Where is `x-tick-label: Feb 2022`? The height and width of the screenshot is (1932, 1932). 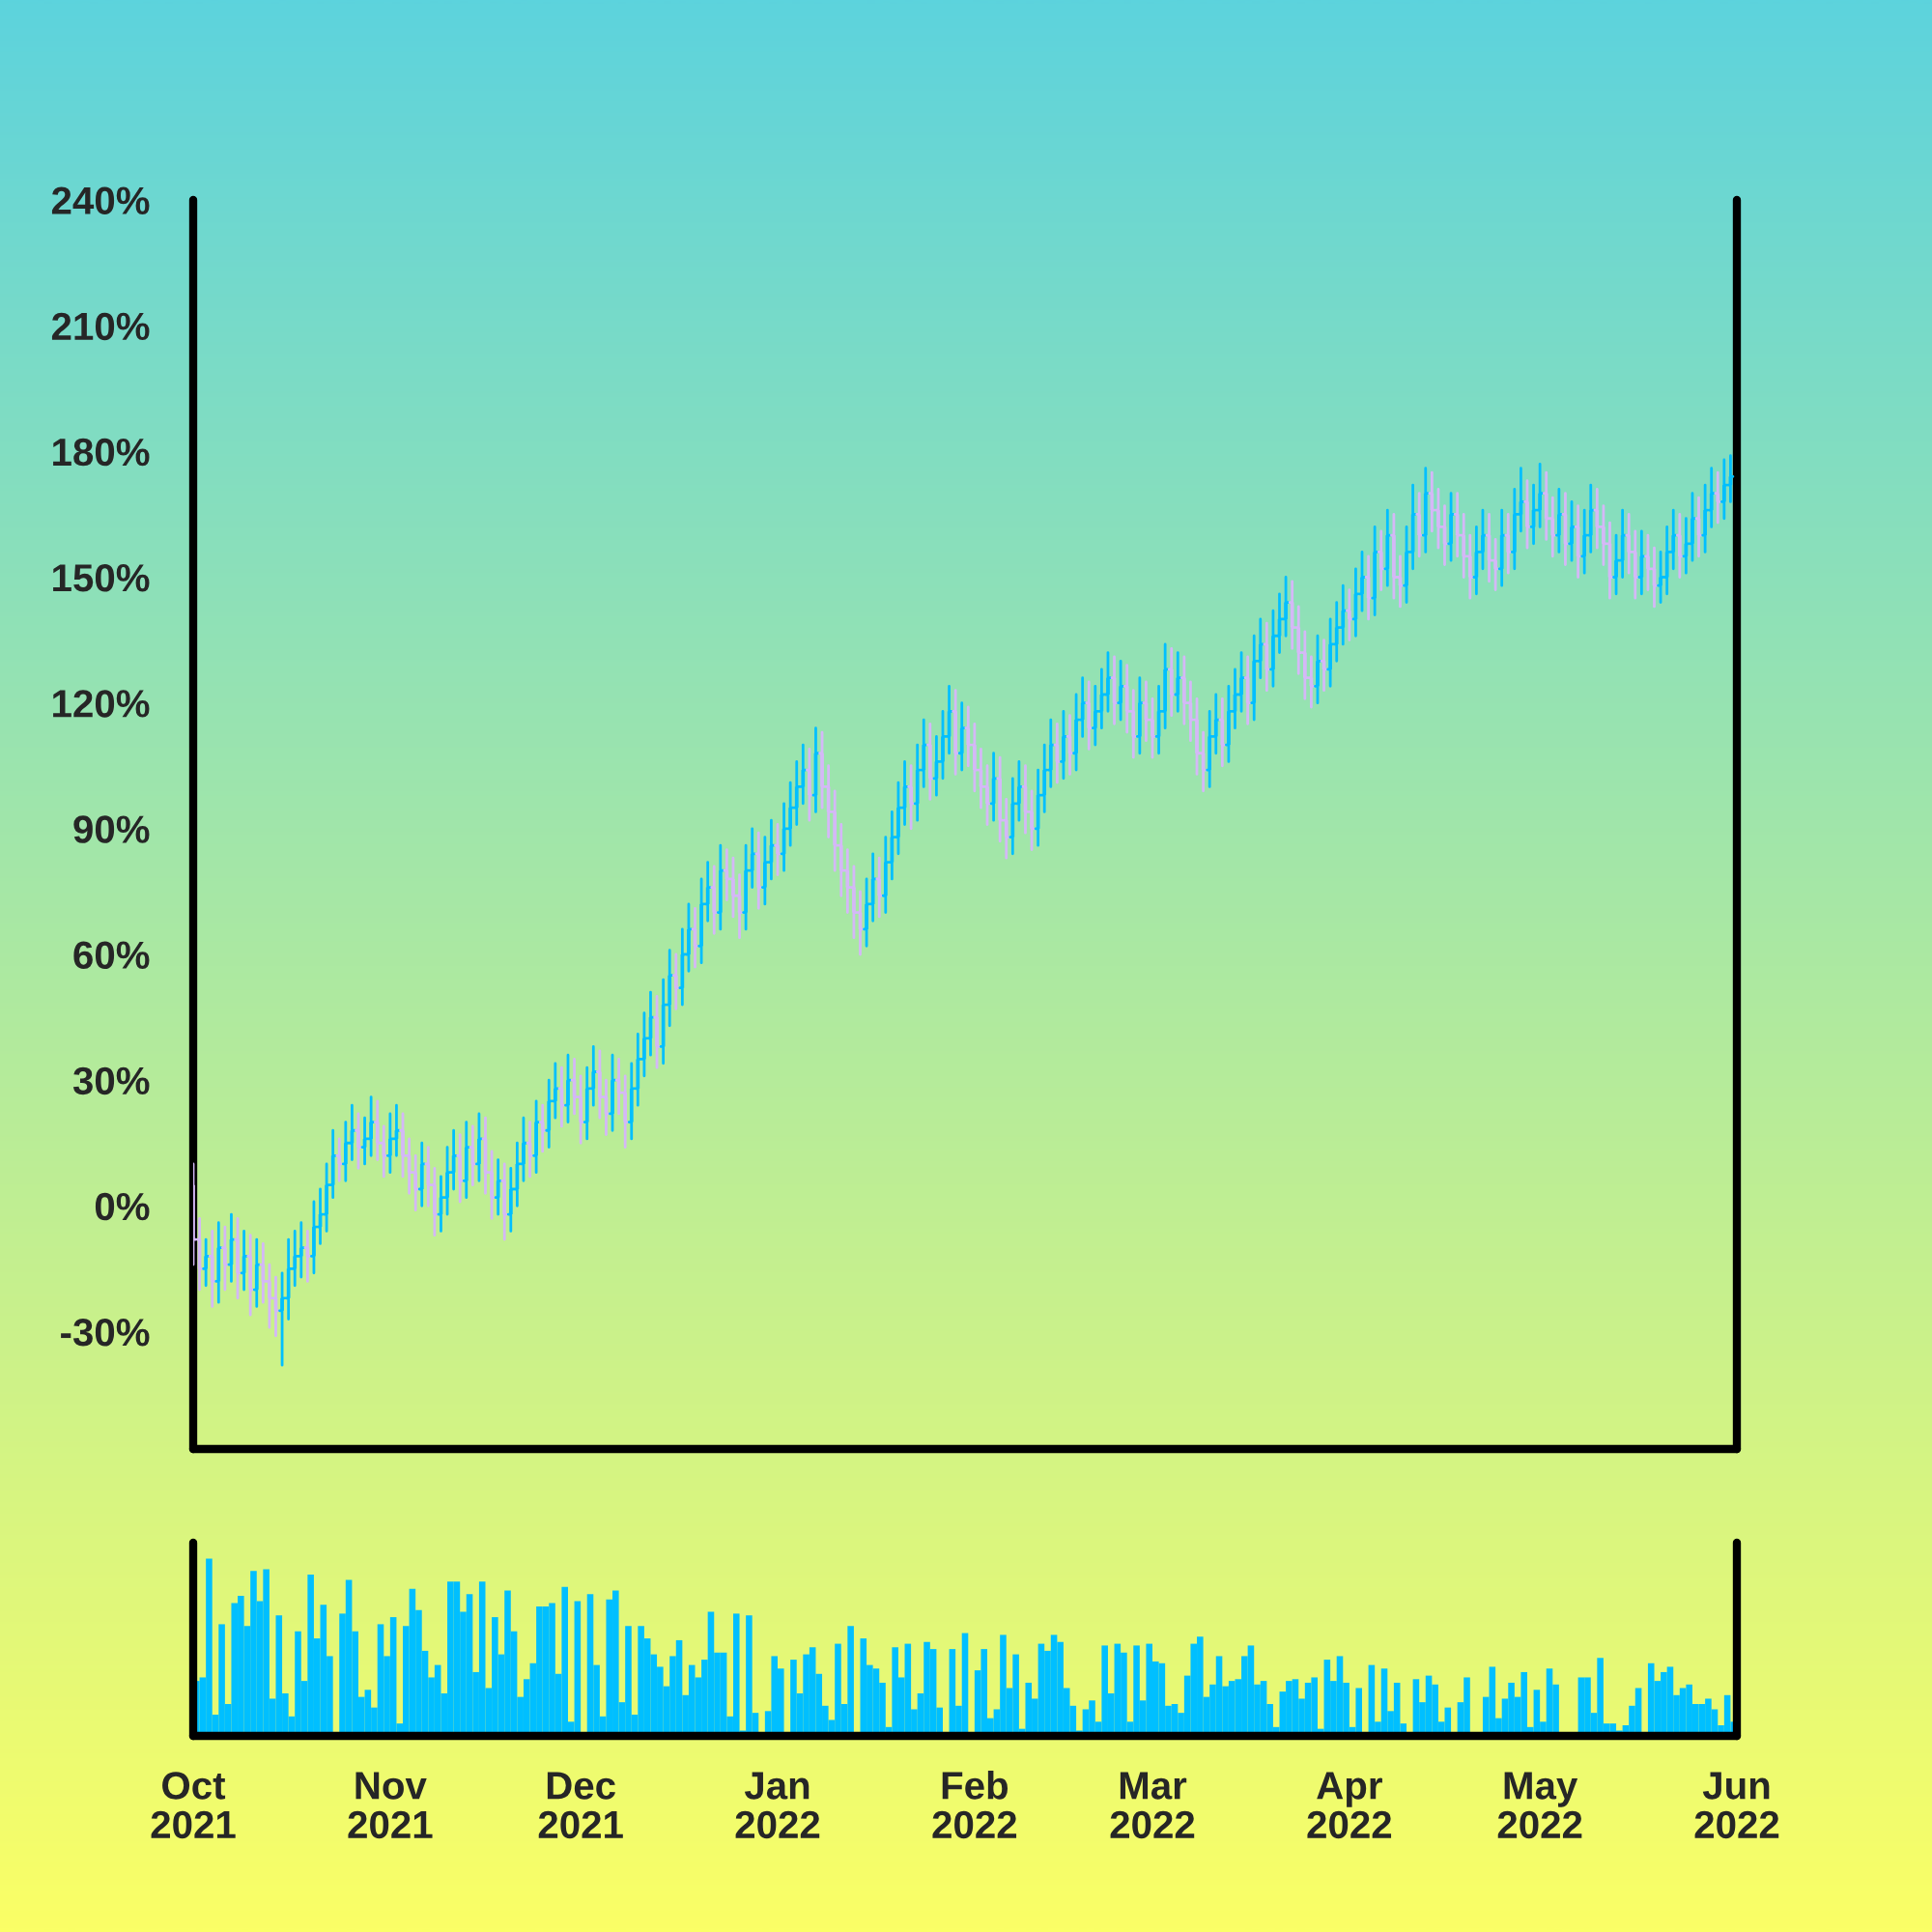 x-tick-label: Feb 2022 is located at coordinates (974, 1805).